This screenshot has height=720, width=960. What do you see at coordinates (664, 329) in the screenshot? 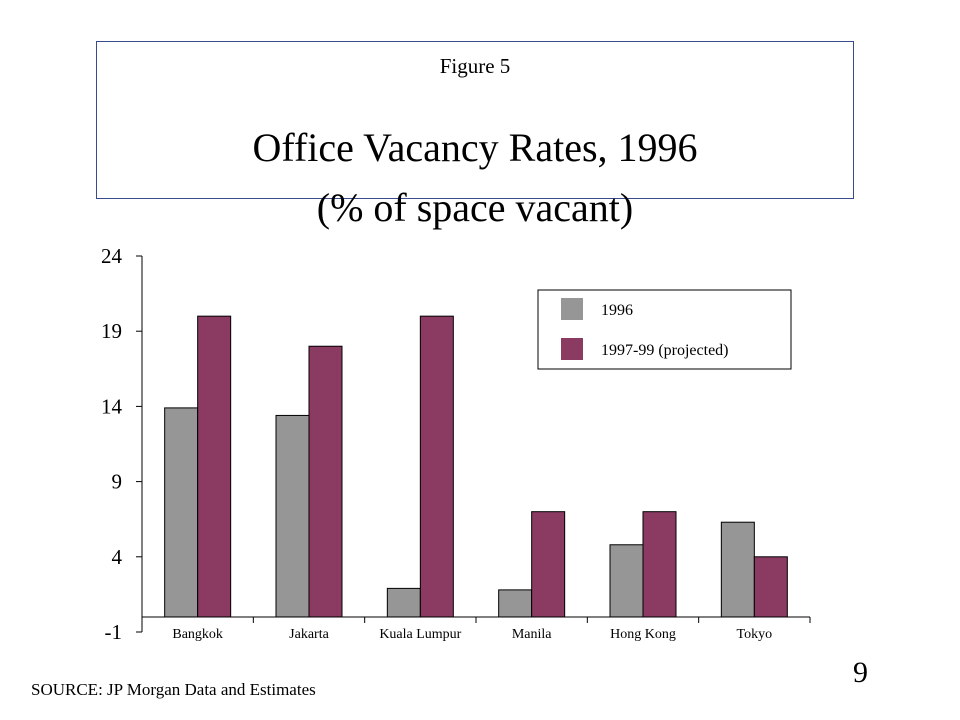
I see `chart-legend: 1996 1997-99 (projected)` at bounding box center [664, 329].